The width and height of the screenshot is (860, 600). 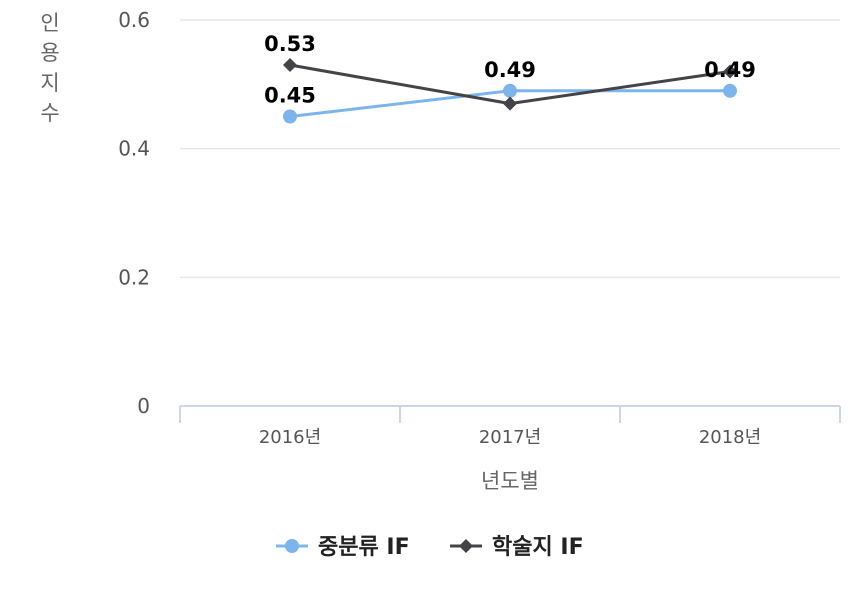 What do you see at coordinates (538, 547) in the screenshot?
I see `legend-label: 학술지 IF` at bounding box center [538, 547].